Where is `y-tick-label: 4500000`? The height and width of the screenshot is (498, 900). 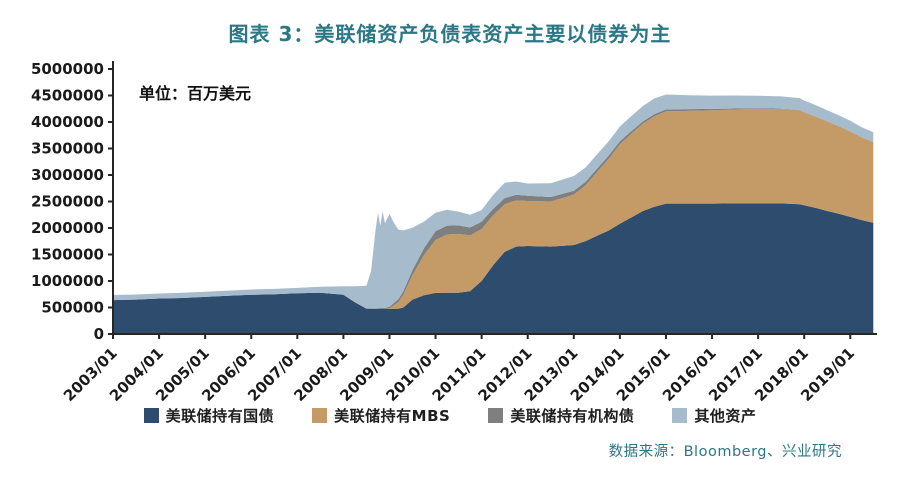 y-tick-label: 4500000 is located at coordinates (67, 96).